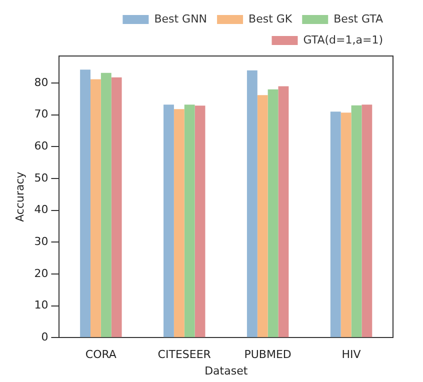 The image size is (423, 382). What do you see at coordinates (41, 241) in the screenshot?
I see `y-tick-label: 30` at bounding box center [41, 241].